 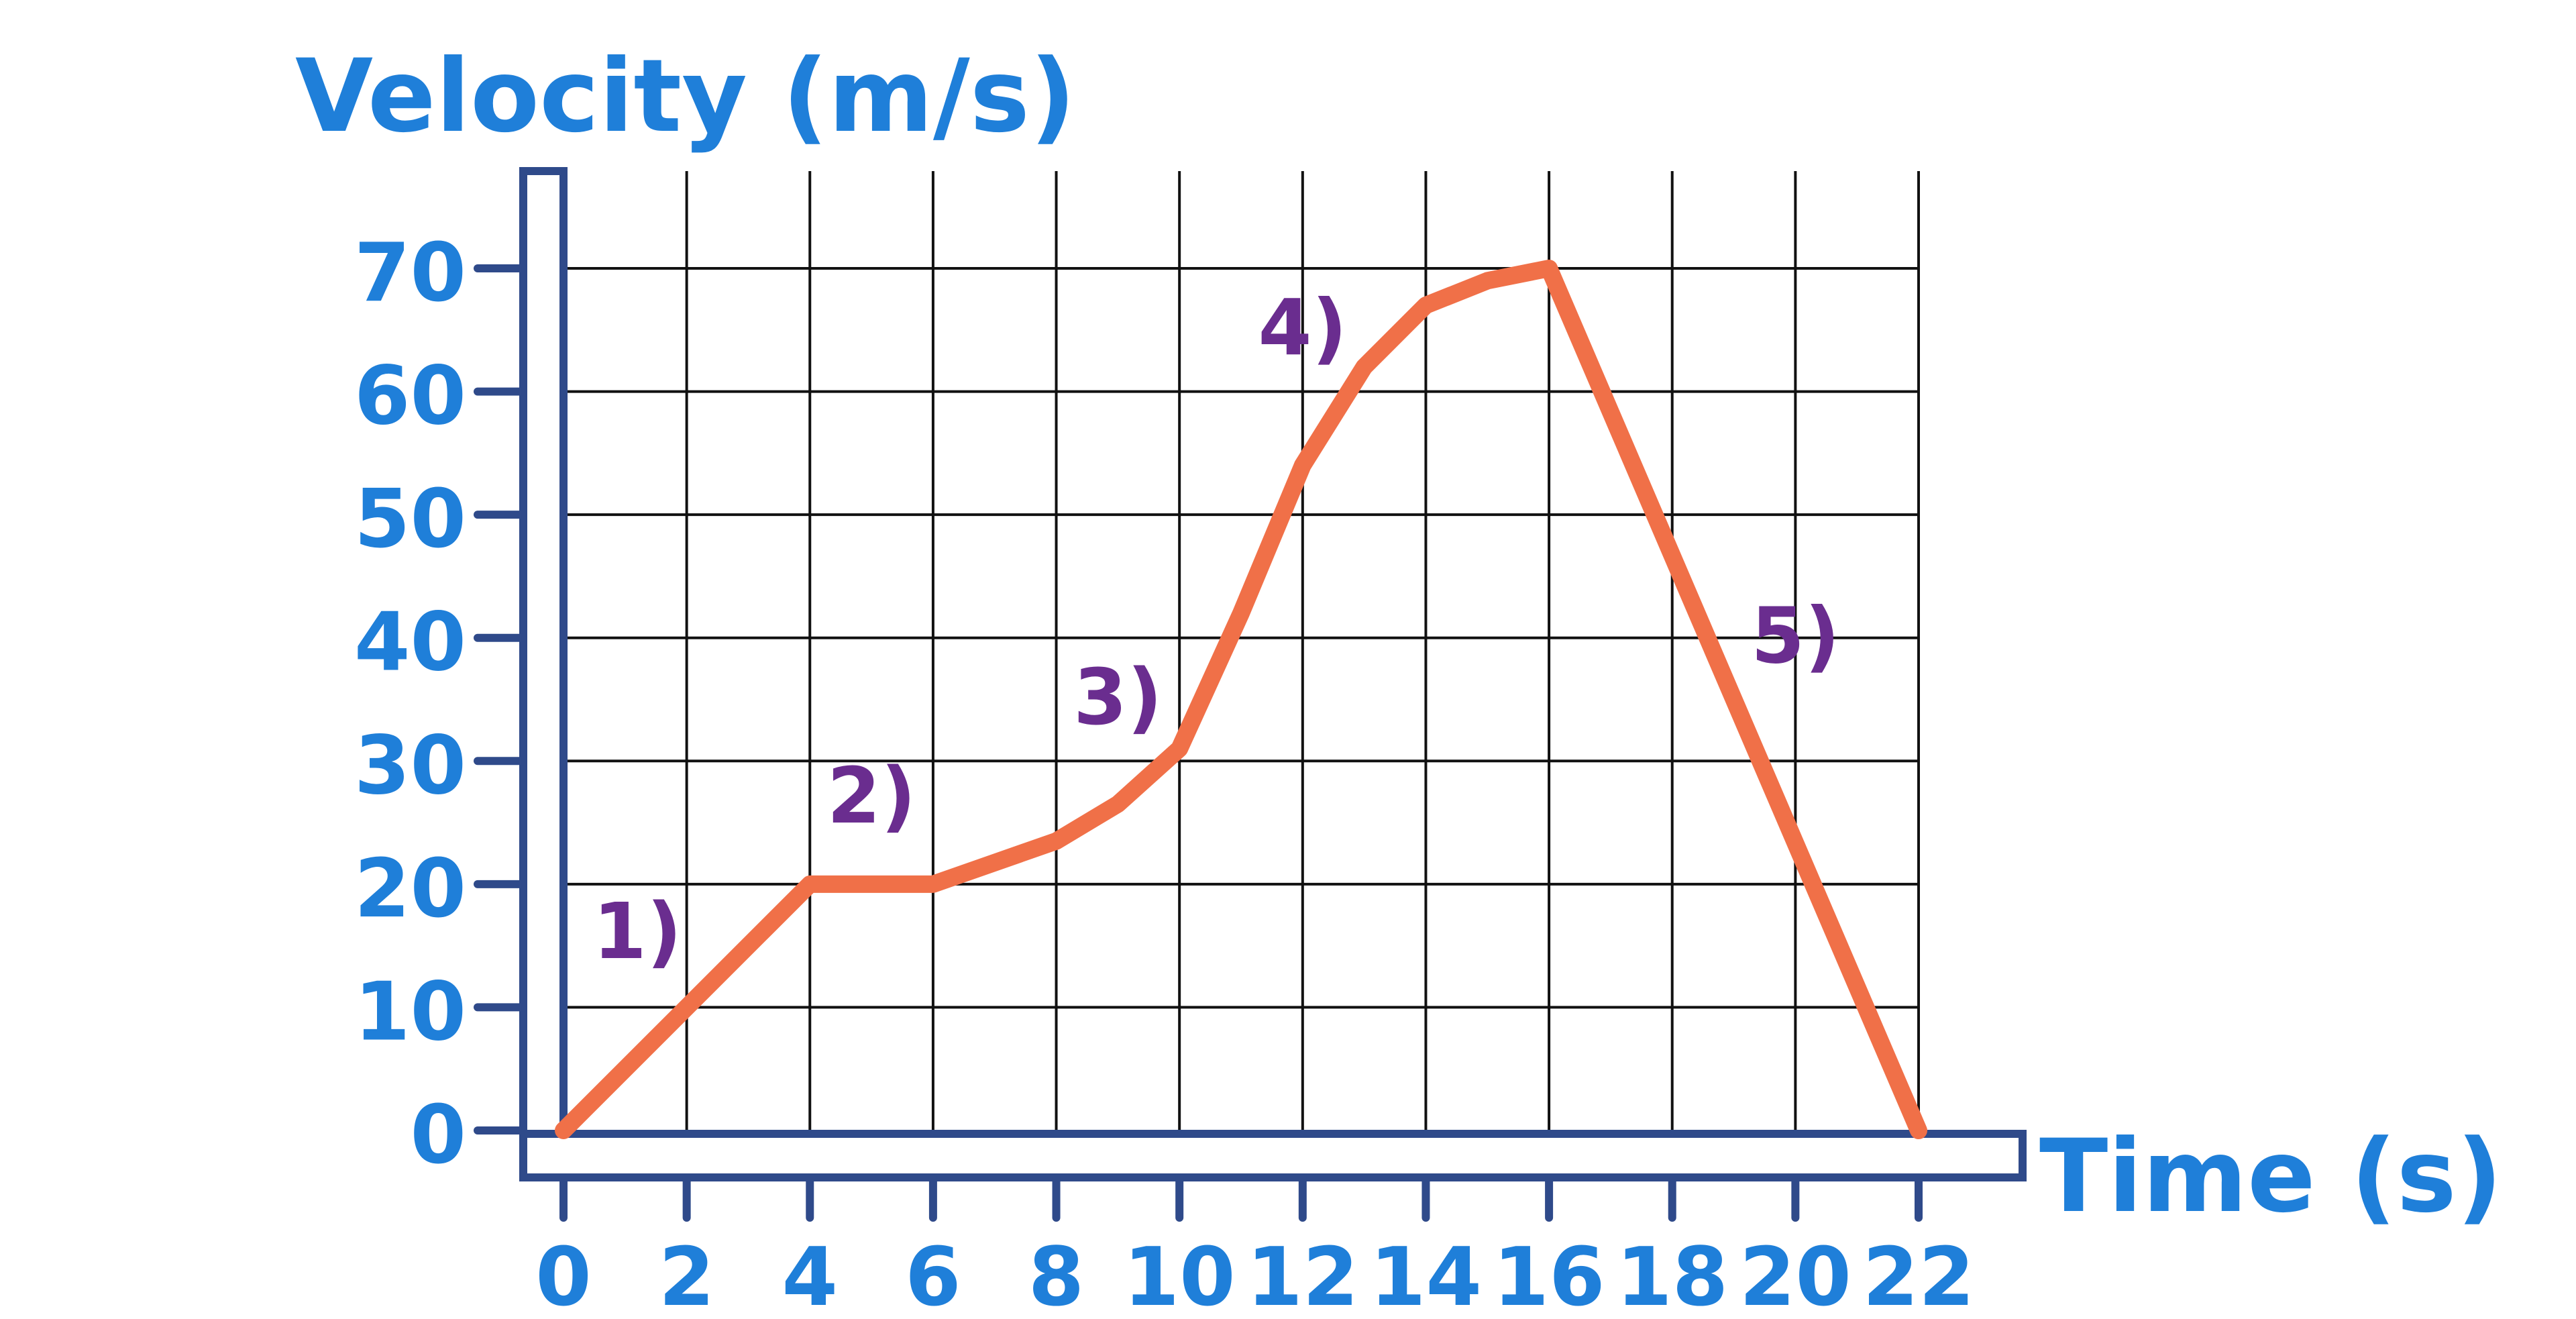 I want to click on y-tick-label: 50, so click(x=410, y=519).